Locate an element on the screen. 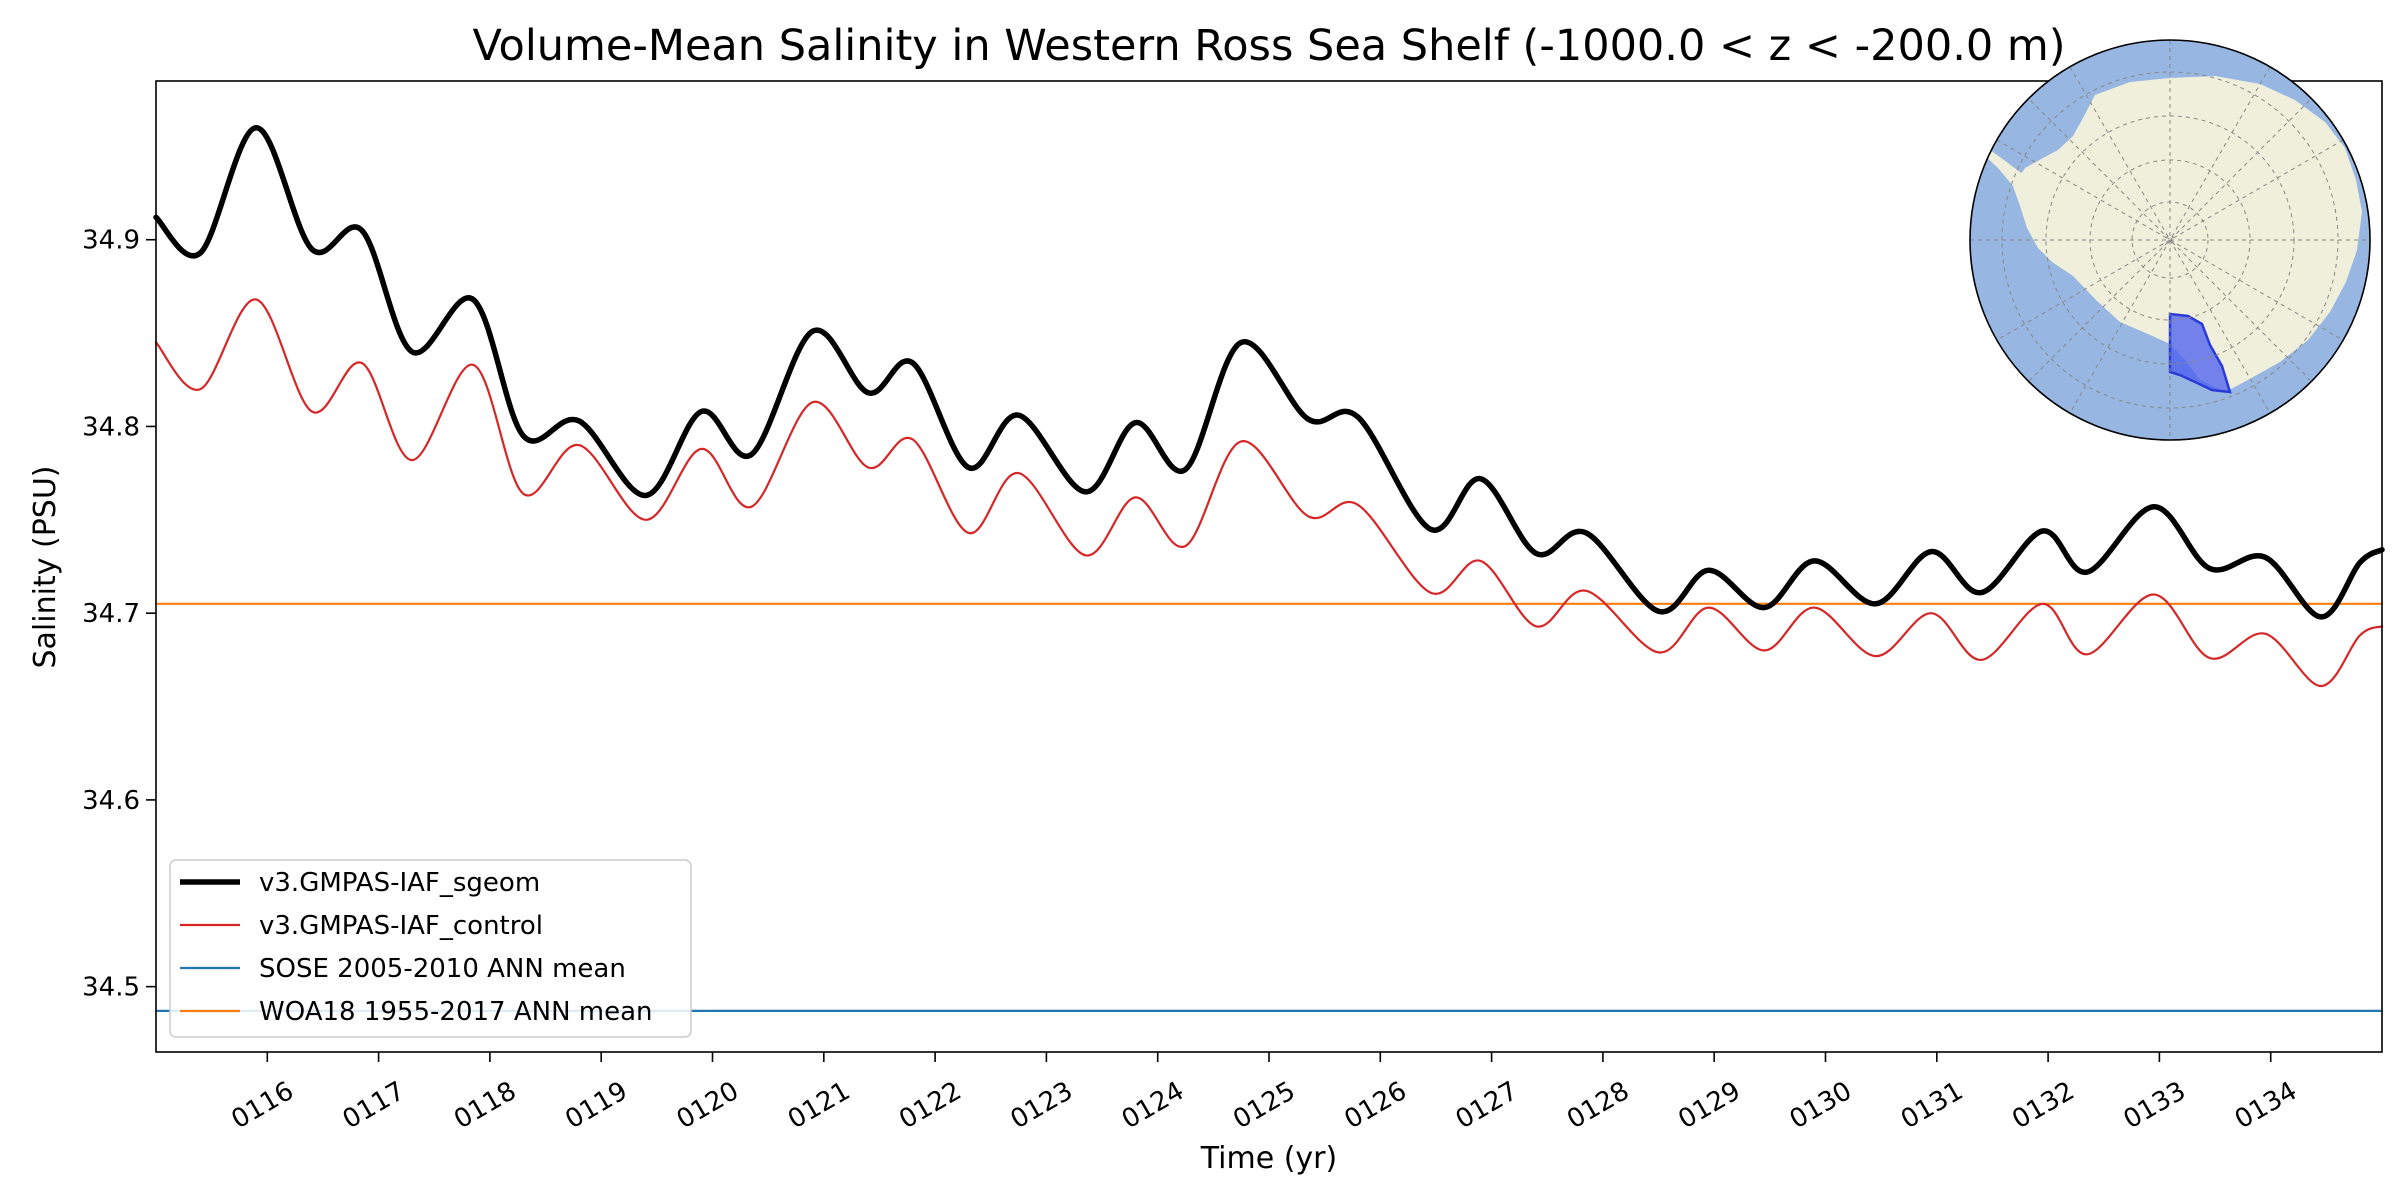  map-peninsula-land is located at coordinates (2007, 168).